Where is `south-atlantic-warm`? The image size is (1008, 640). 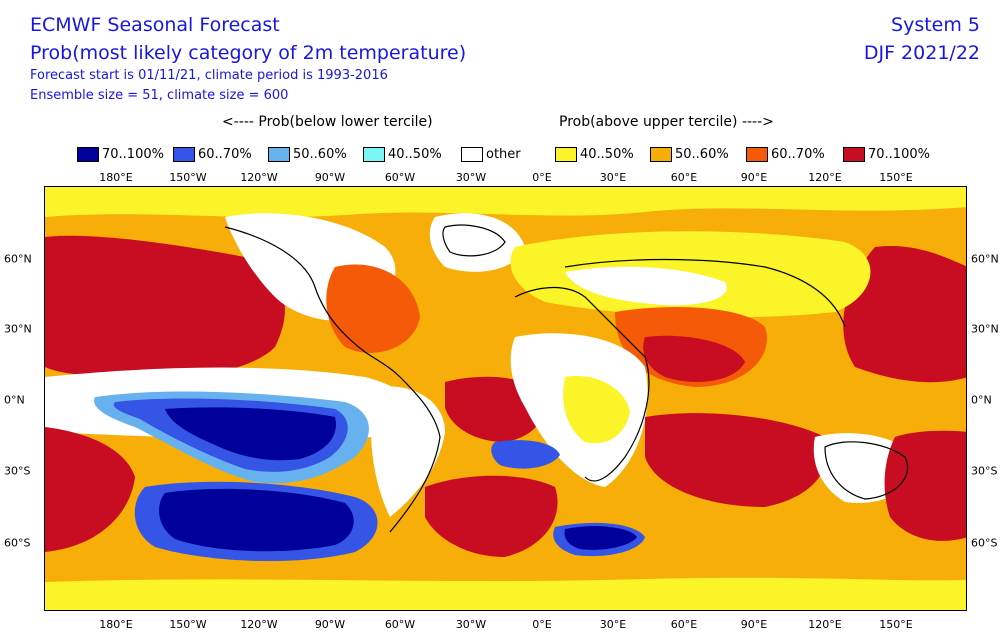 south-atlantic-warm is located at coordinates (491, 516).